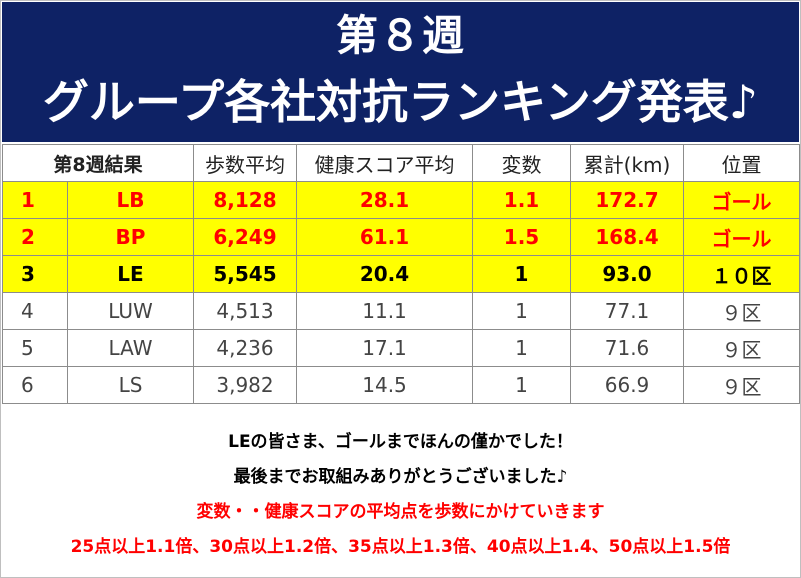 The width and height of the screenshot is (801, 578). Describe the element at coordinates (385, 385) in the screenshot. I see `health-score-cell: 14.5` at that location.